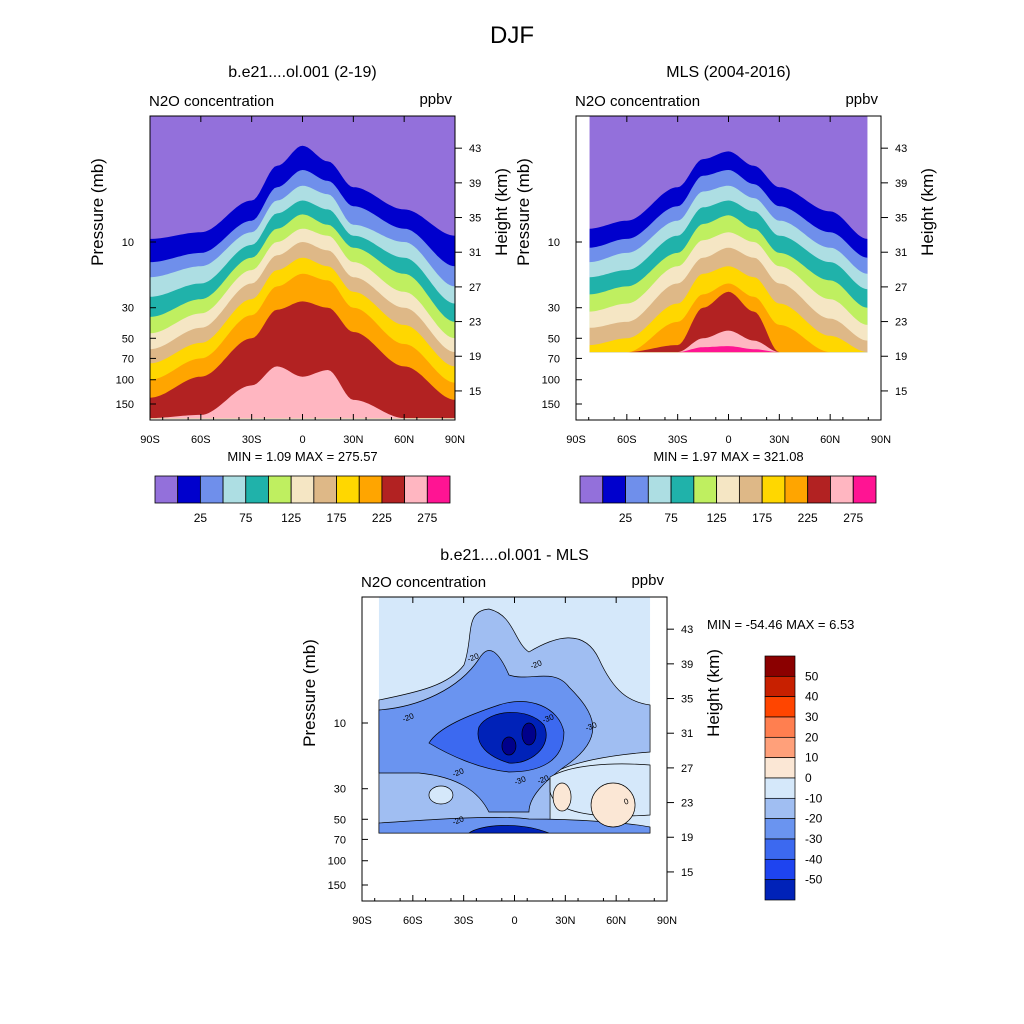 The image size is (1024, 1024). What do you see at coordinates (302, 440) in the screenshot?
I see `x-tick-label: 0` at bounding box center [302, 440].